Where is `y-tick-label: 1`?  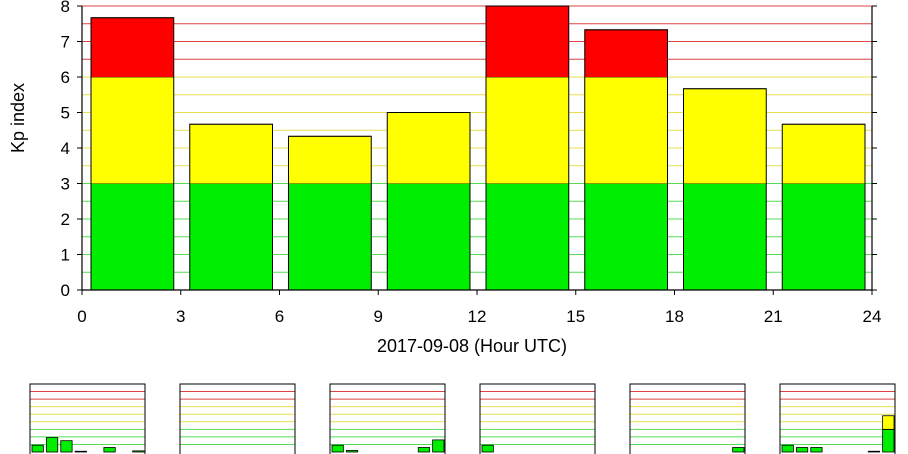 y-tick-label: 1 is located at coordinates (65, 255).